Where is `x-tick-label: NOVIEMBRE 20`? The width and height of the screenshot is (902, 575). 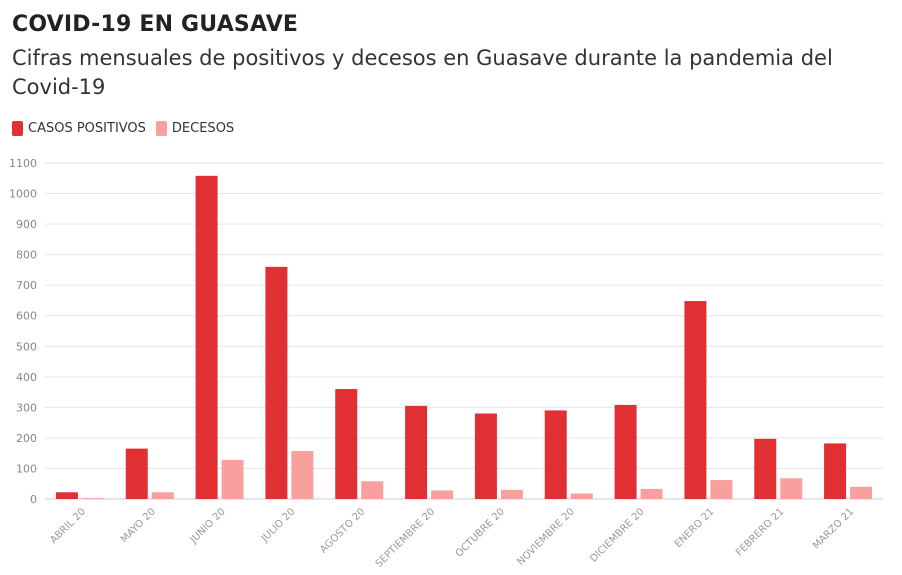
x-tick-label: NOVIEMBRE 20 is located at coordinates (545, 536).